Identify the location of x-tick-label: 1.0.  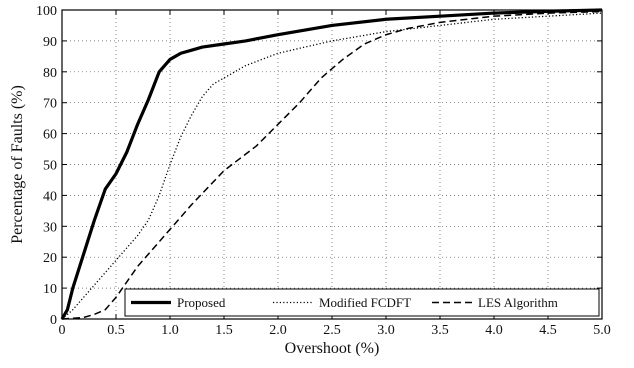
(170, 330).